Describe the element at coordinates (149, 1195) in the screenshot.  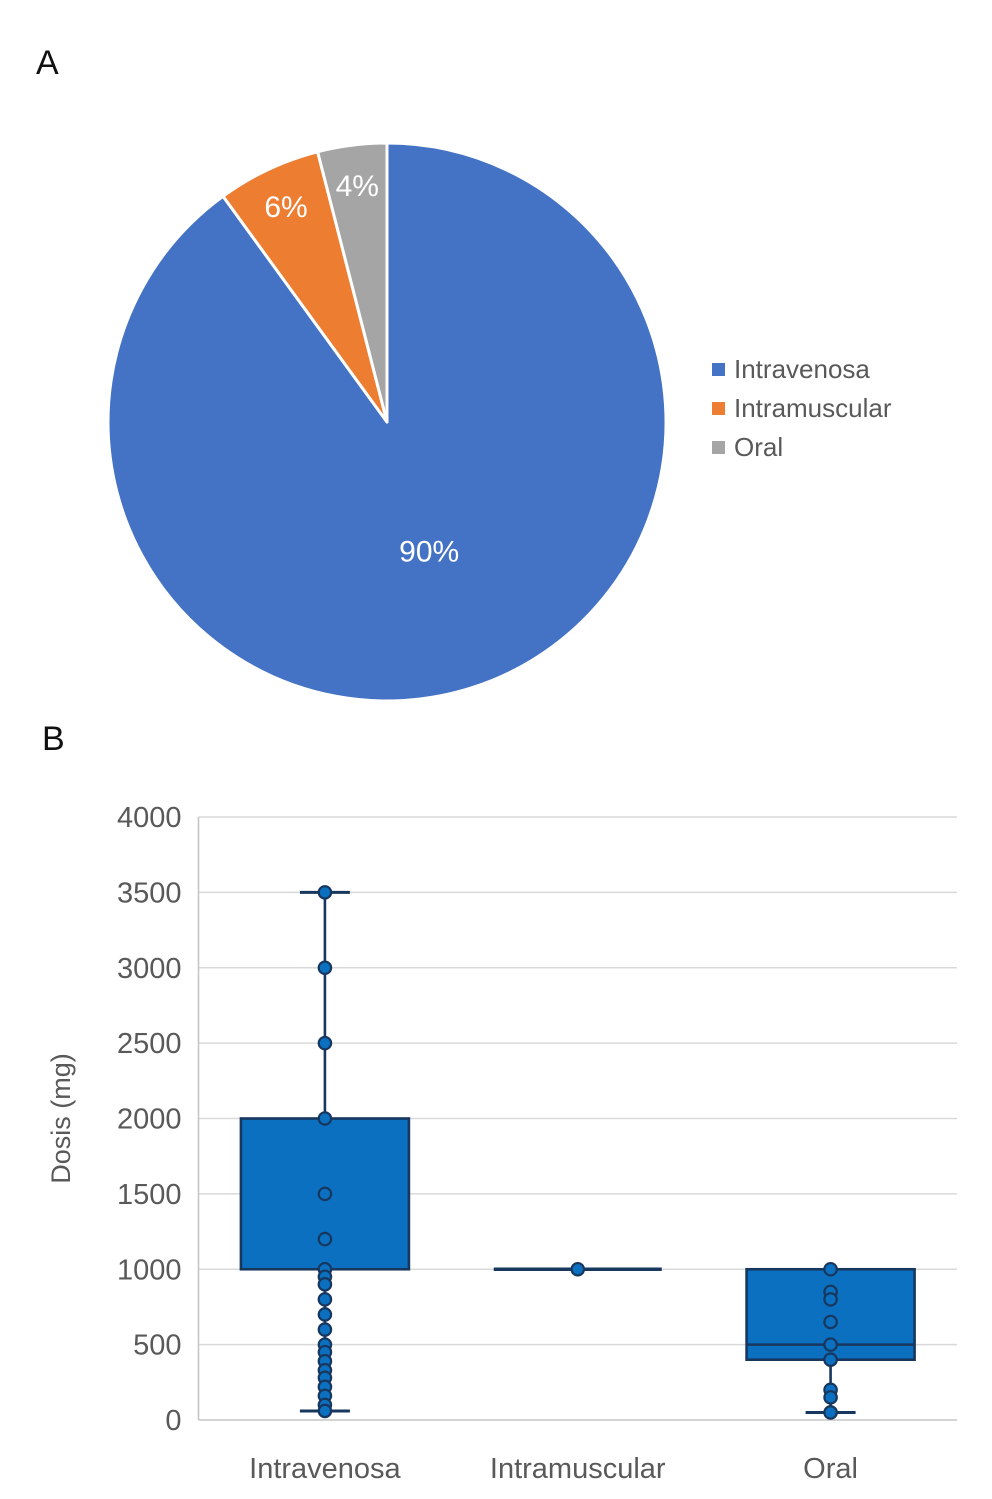
I see `y-tick-label-1500: 1500` at that location.